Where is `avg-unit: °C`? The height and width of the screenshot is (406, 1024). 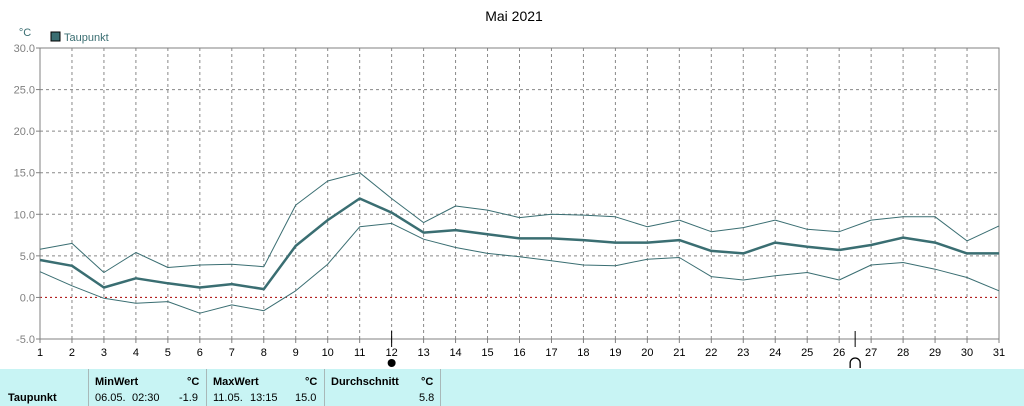
avg-unit: °C is located at coordinates (427, 382).